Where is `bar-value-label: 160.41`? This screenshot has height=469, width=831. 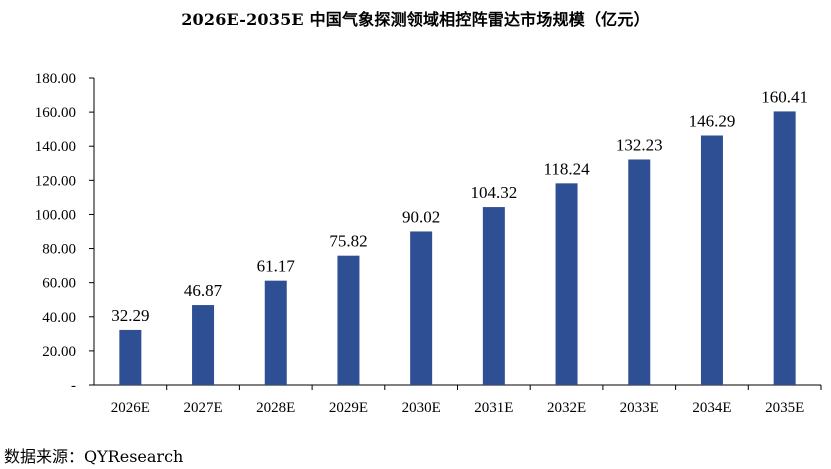 bar-value-label: 160.41 is located at coordinates (784, 96).